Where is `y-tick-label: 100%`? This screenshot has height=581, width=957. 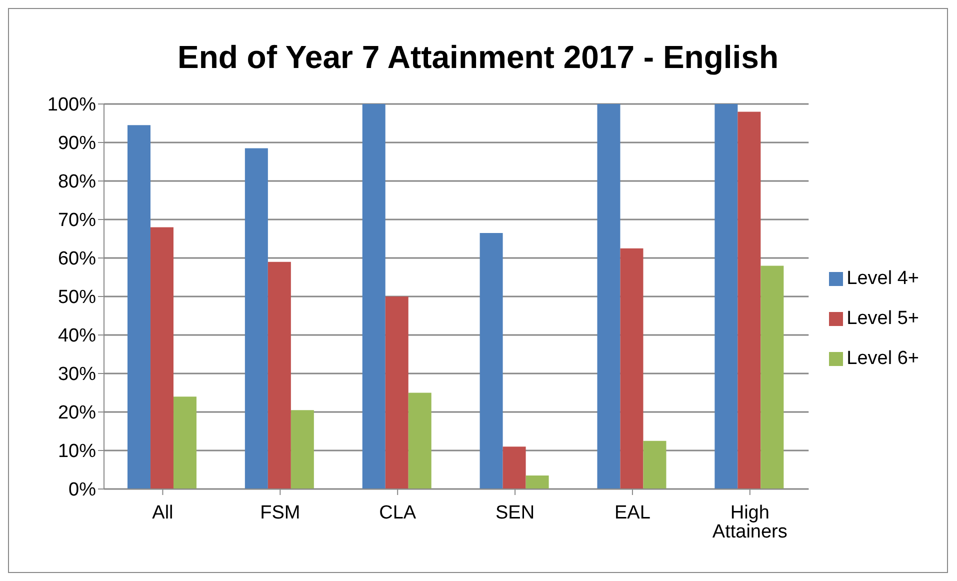
y-tick-label: 100% is located at coordinates (71, 105).